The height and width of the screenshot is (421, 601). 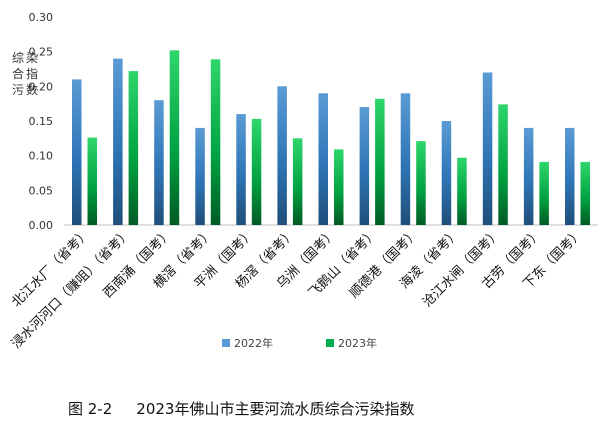 I want to click on y-tick-label: 0.00, so click(x=41, y=225).